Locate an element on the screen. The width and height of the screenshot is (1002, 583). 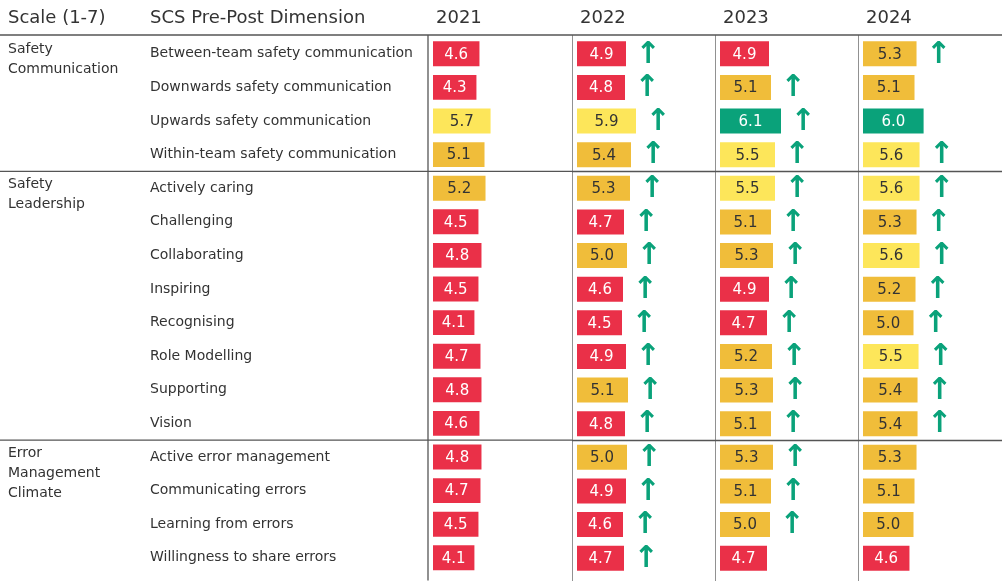
chart-title: 2022 is located at coordinates (603, 16).